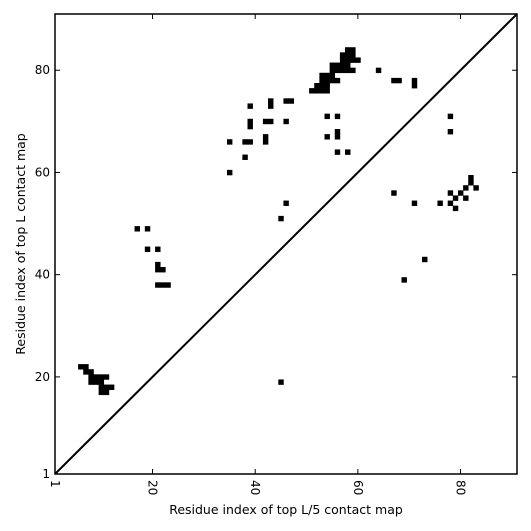 This screenshot has height=531, width=531. Describe the element at coordinates (286, 509) in the screenshot. I see `x-axis-label: Residue index of top L/5 contact map` at that location.